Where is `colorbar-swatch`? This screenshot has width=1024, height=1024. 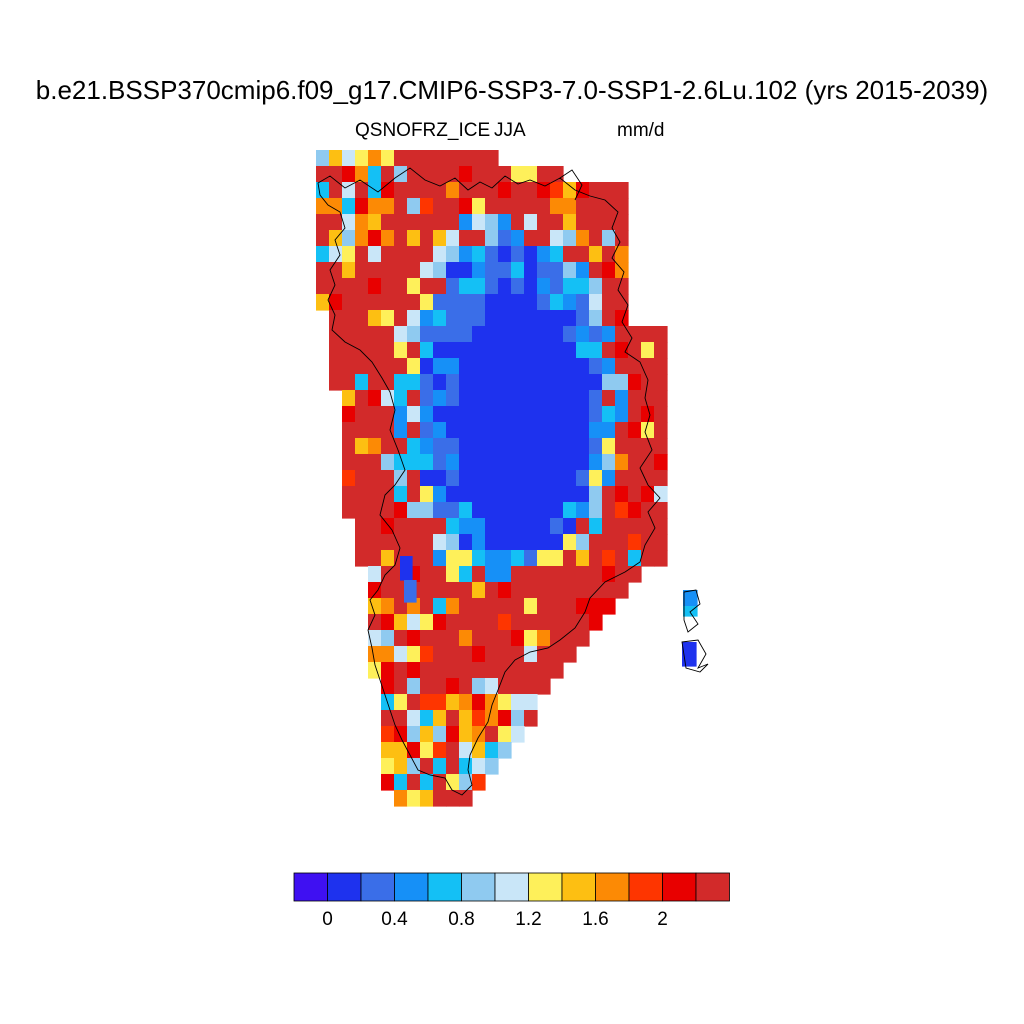 colorbar-swatch is located at coordinates (712, 887).